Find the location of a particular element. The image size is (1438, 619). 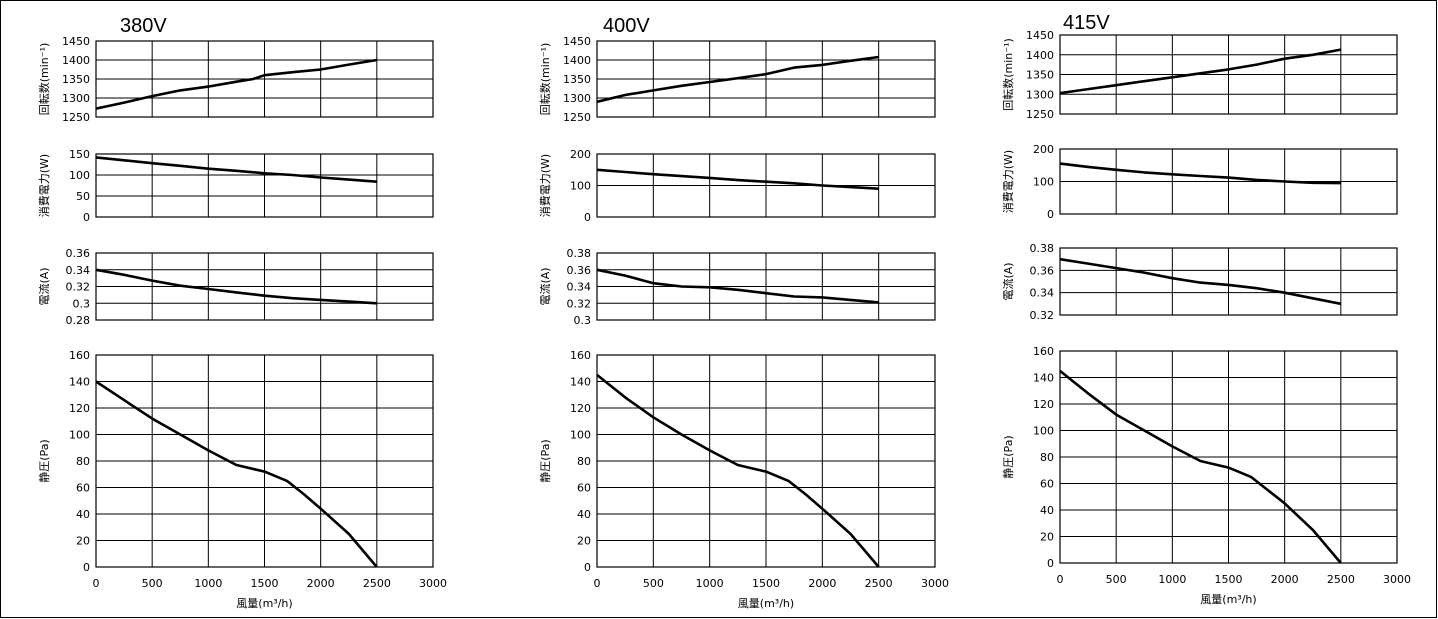

y-tick-label: 160 is located at coordinates (79, 355).